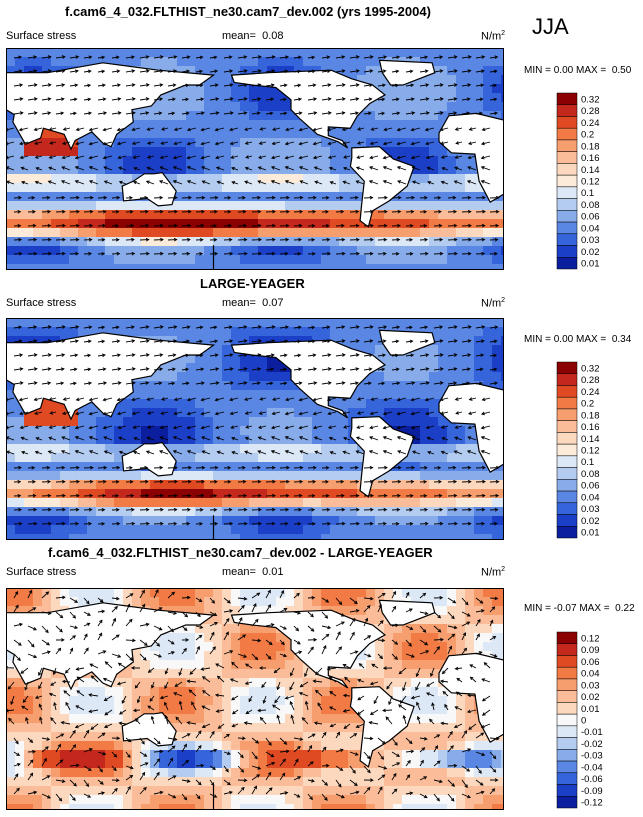  What do you see at coordinates (41, 303) in the screenshot?
I see `panel2-variable: Surface stress` at bounding box center [41, 303].